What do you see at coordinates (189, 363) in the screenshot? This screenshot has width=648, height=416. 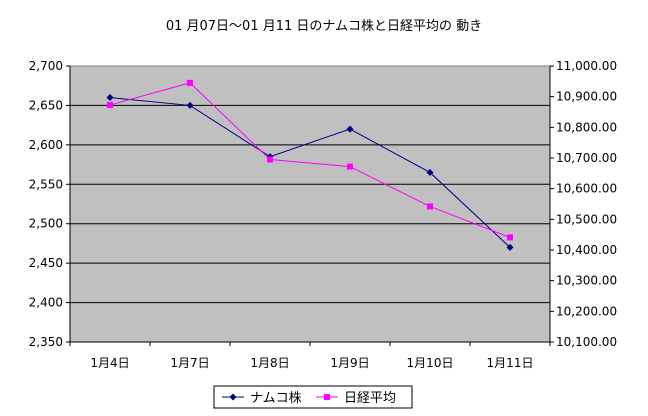 I see `x-axis-tick-label: 1月7日` at bounding box center [189, 363].